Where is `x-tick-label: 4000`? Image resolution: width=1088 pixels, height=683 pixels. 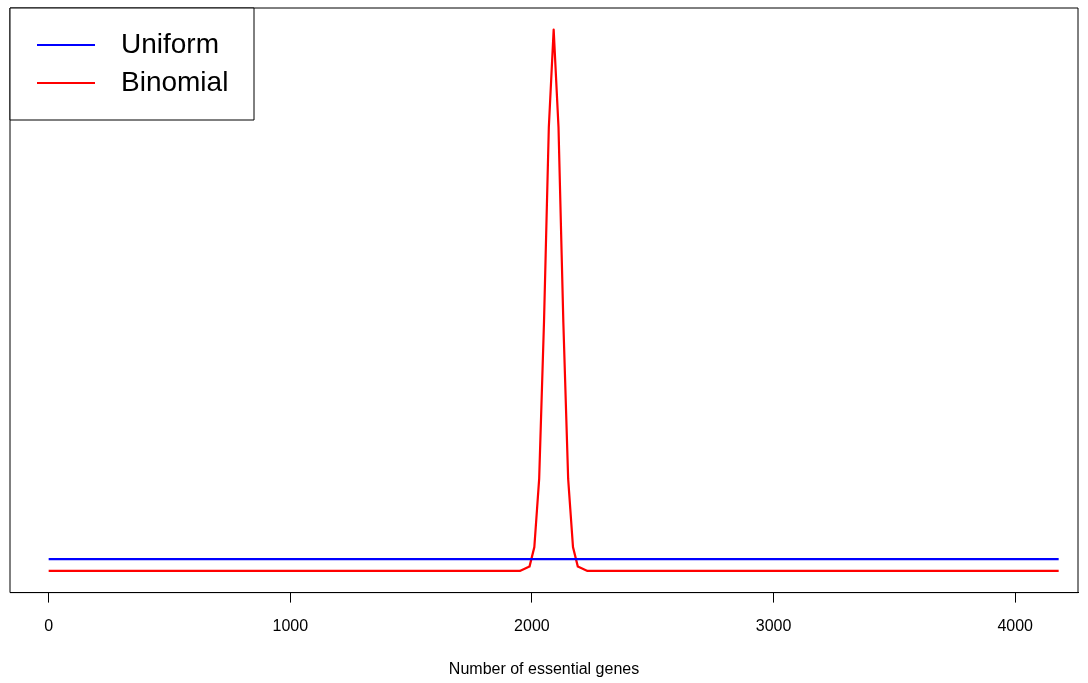
x-tick-label: 4000 is located at coordinates (1015, 625).